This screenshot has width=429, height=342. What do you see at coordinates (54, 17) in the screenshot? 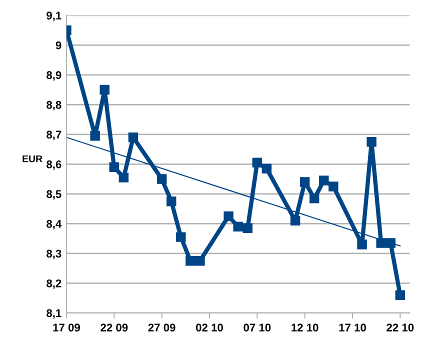
I see `y-tick-label: 9,1` at bounding box center [54, 17].